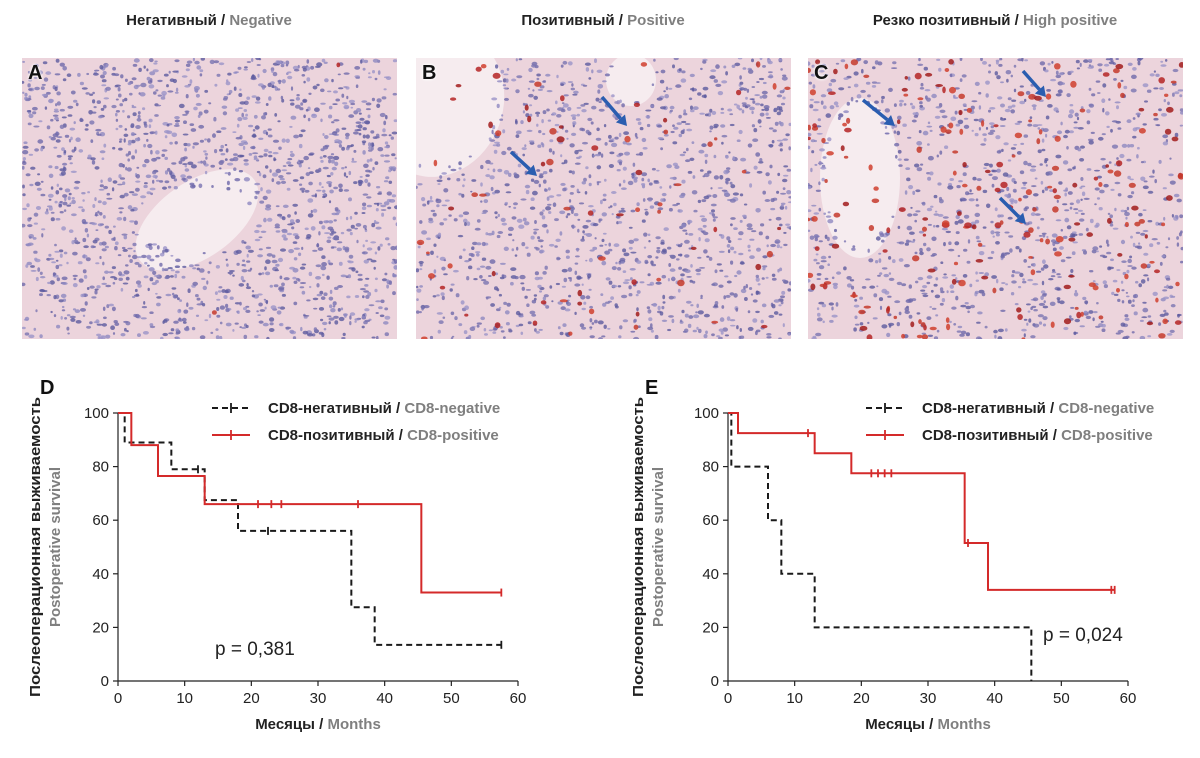 The height and width of the screenshot is (758, 1200). What do you see at coordinates (1083, 635) in the screenshot?
I see `p-value-annotation: p = 0,024` at bounding box center [1083, 635].